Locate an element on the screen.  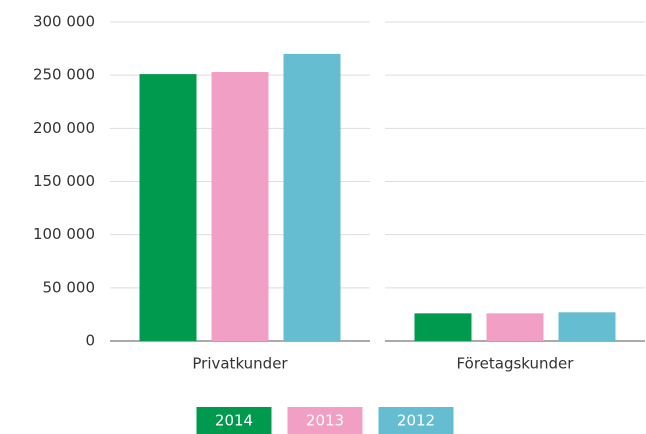
legend-label: 2012 is located at coordinates (416, 421).